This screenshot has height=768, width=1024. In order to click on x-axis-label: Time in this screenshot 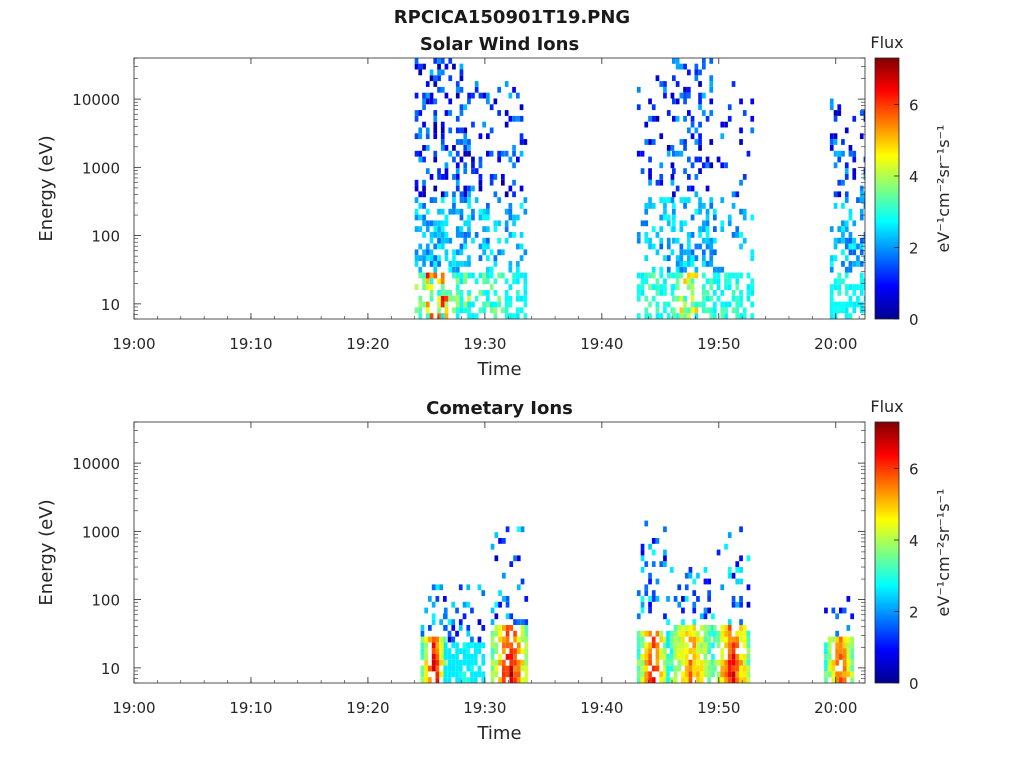, I will do `click(498, 733)`.